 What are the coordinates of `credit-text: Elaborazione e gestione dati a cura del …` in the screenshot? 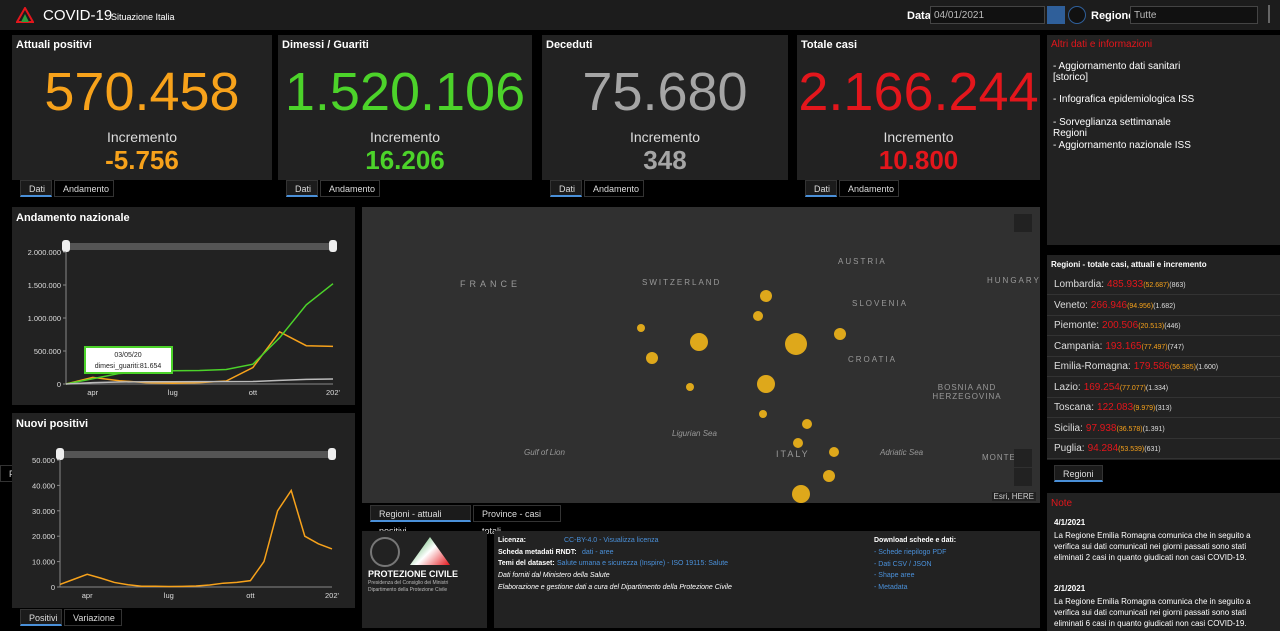 It's located at (615, 587).